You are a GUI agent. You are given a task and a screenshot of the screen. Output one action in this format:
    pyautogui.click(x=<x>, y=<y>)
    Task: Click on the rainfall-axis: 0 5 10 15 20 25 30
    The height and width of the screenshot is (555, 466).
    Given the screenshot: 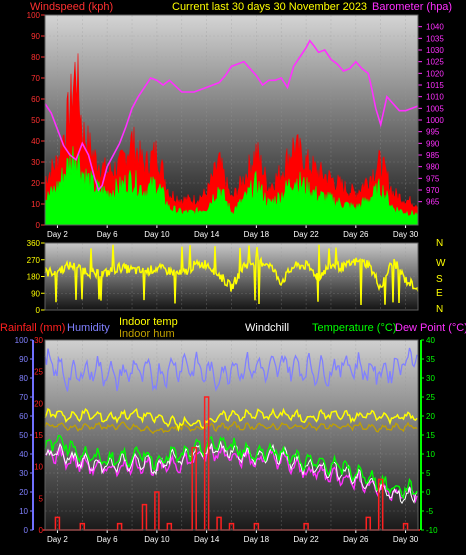 What is the action you would take?
    pyautogui.click(x=38, y=435)
    